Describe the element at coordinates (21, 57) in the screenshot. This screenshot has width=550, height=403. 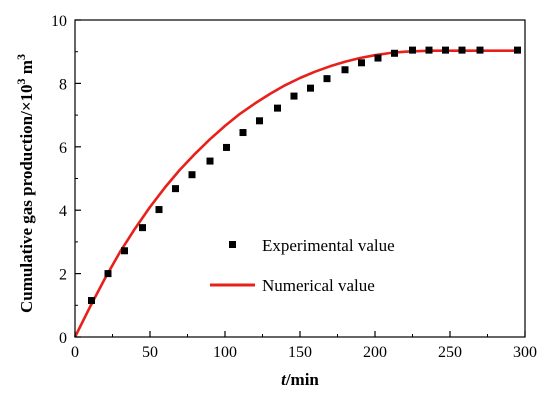
I see `y-axis-title-exp2: 3` at that location.